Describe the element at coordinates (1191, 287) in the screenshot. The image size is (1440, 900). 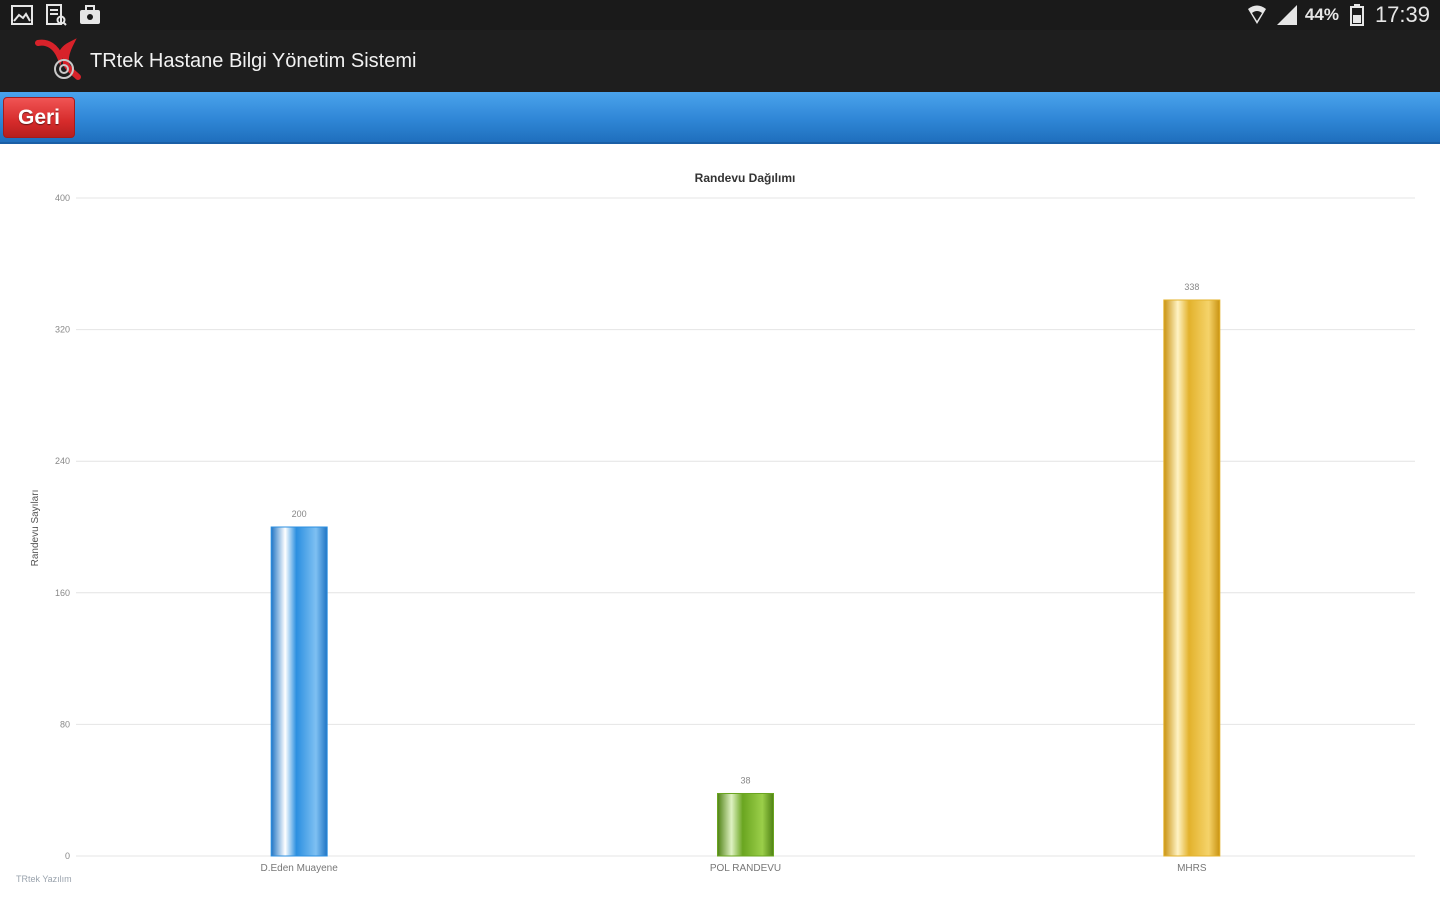
I see `data-label: 338` at that location.